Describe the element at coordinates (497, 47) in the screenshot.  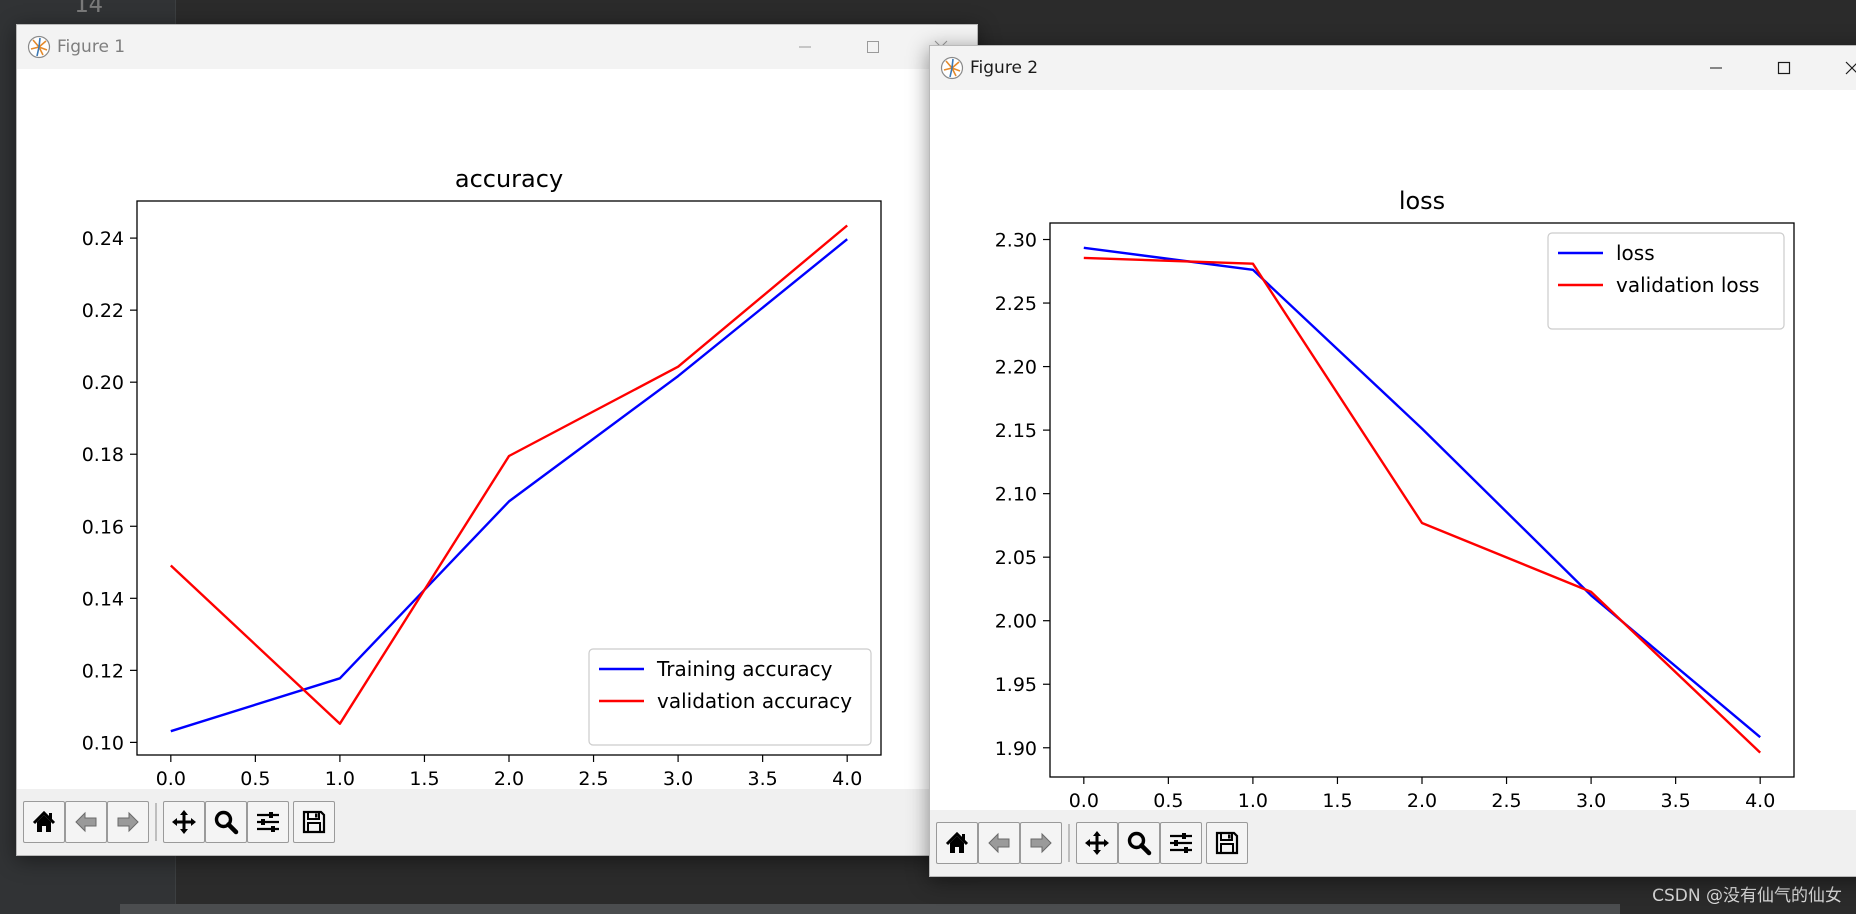
I see `figure-1-titlebar: Figure 1` at that location.